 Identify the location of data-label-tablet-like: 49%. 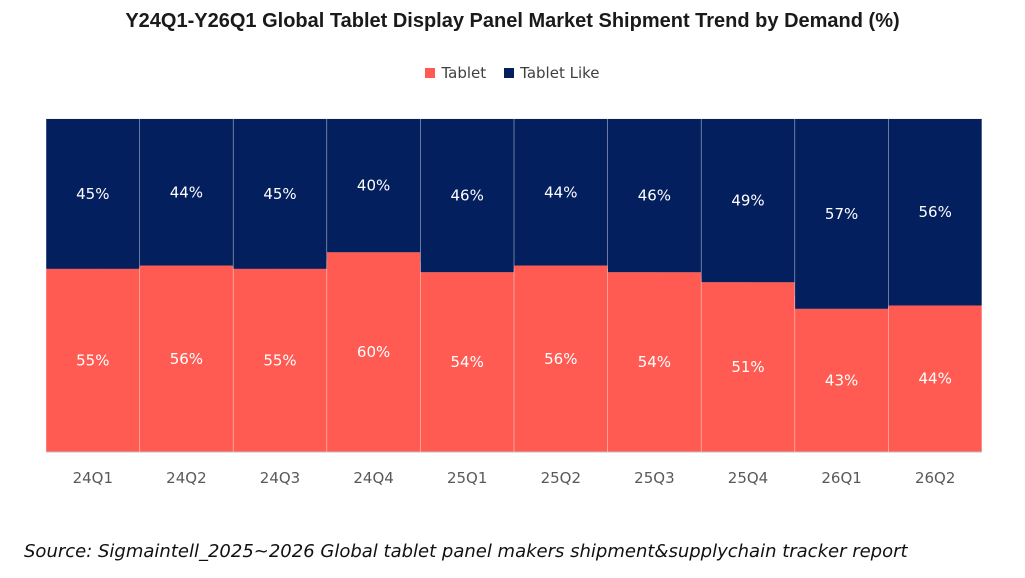
(747, 201).